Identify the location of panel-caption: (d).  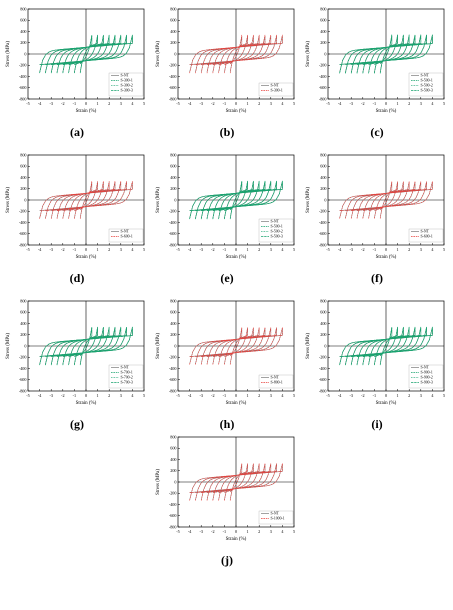
(77, 278).